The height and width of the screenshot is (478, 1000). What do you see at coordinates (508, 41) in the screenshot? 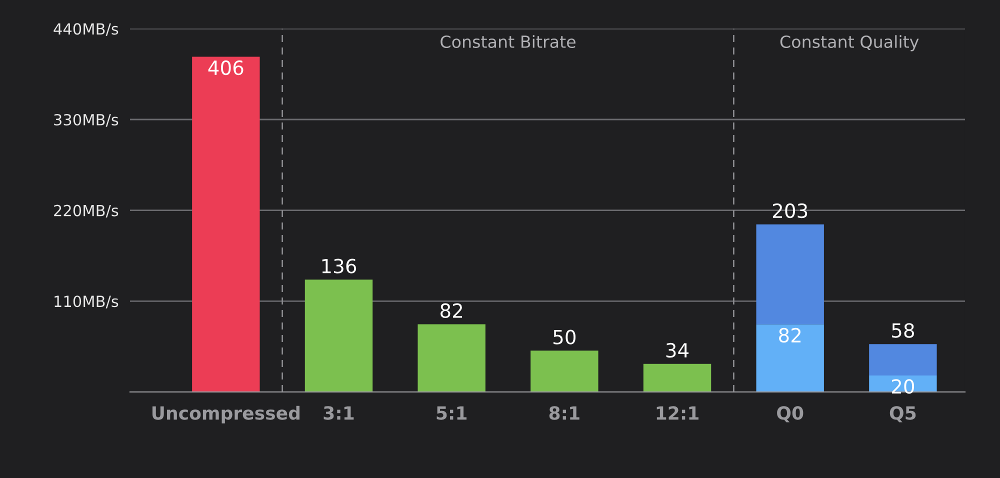
I see `annotation: Constant Bitrate` at bounding box center [508, 41].